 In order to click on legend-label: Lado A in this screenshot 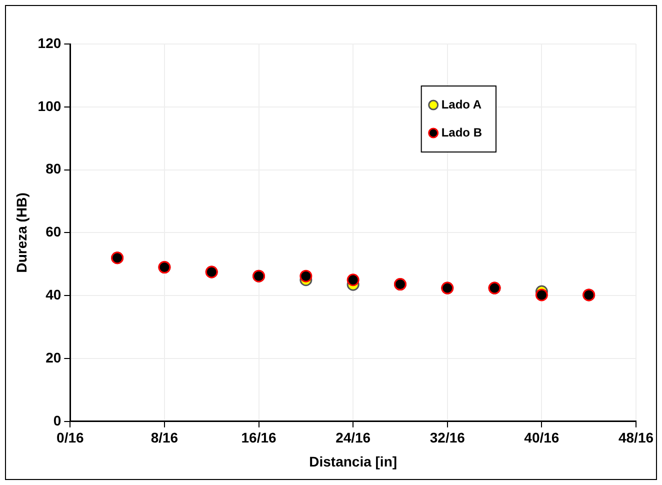, I will do `click(461, 104)`.